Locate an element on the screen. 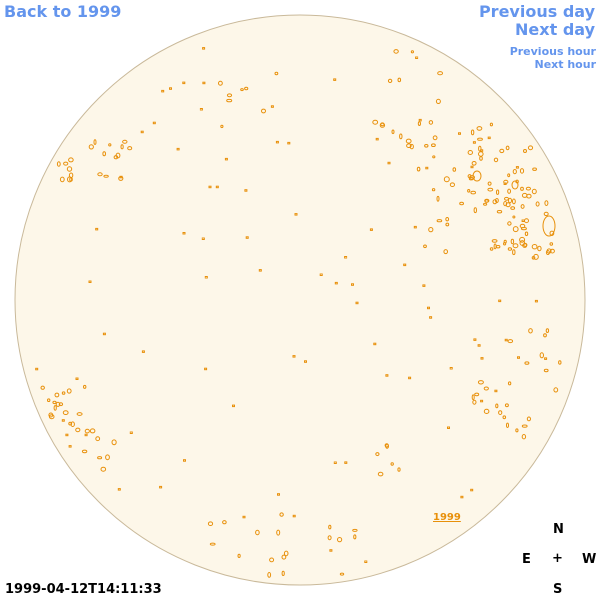 Image resolution: width=600 pixels, height=600 pixels. year-link: 1999 is located at coordinates (447, 517).